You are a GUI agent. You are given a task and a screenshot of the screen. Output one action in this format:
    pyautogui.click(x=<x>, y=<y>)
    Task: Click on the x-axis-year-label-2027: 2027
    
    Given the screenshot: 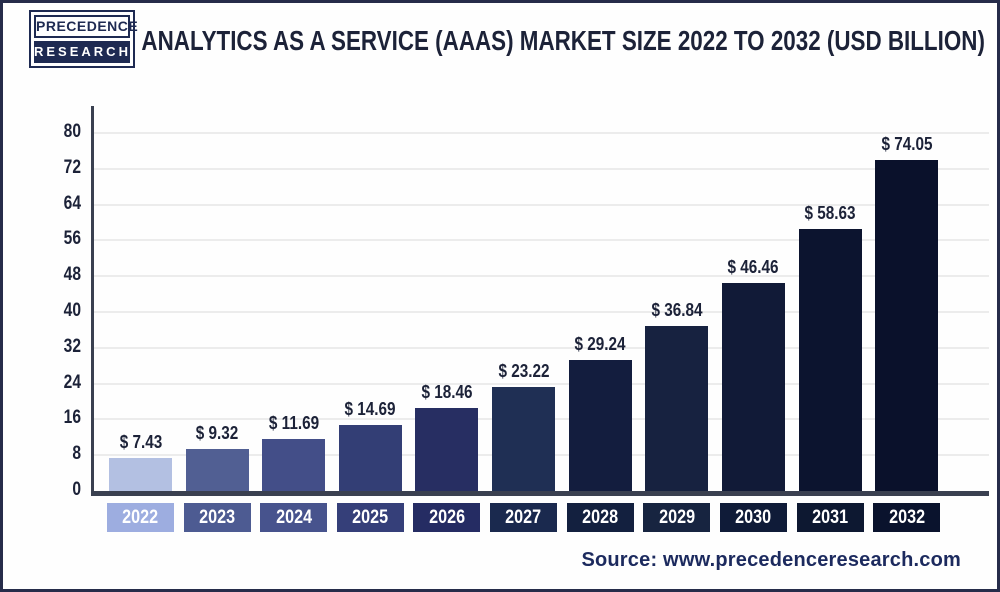 What is the action you would take?
    pyautogui.click(x=524, y=517)
    